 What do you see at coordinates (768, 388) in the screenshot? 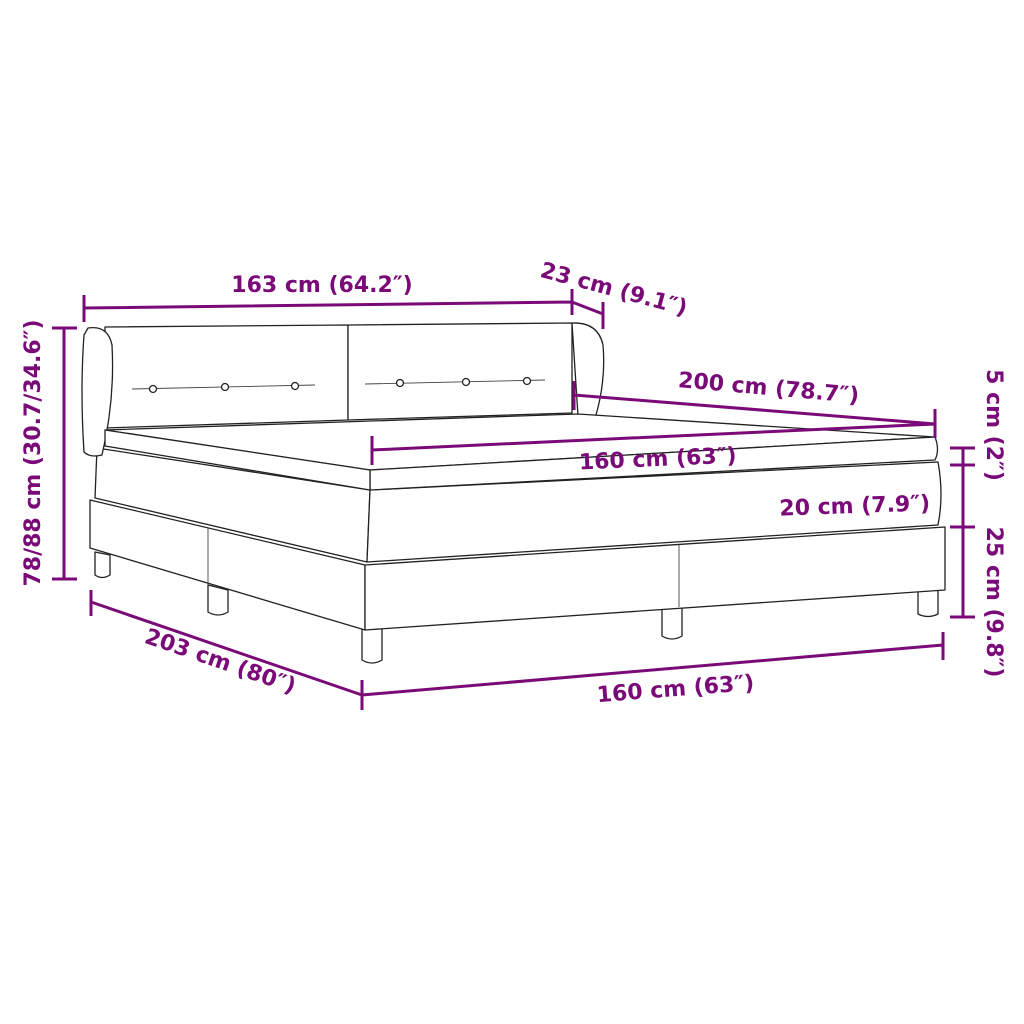
I see `mattress-length-label: 200 cm (78.7″)` at bounding box center [768, 388].